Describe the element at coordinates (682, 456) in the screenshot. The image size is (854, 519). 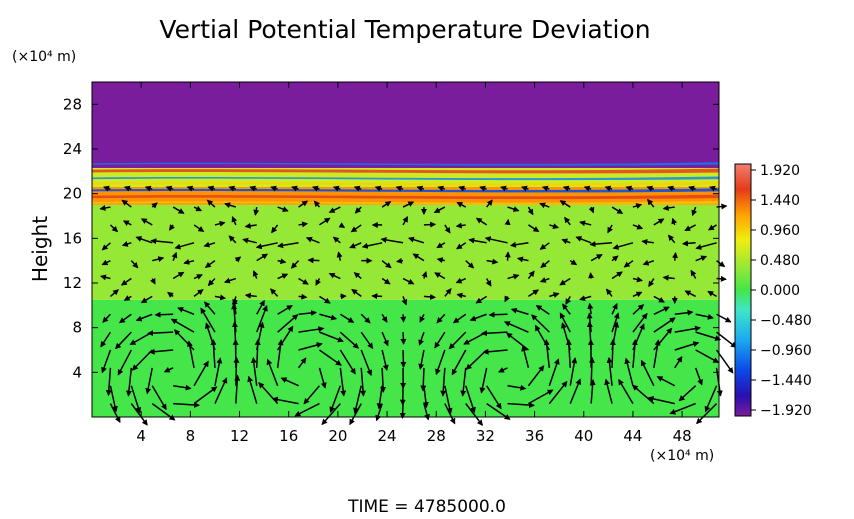
I see `x-unit-label: (×10⁴ m)` at that location.